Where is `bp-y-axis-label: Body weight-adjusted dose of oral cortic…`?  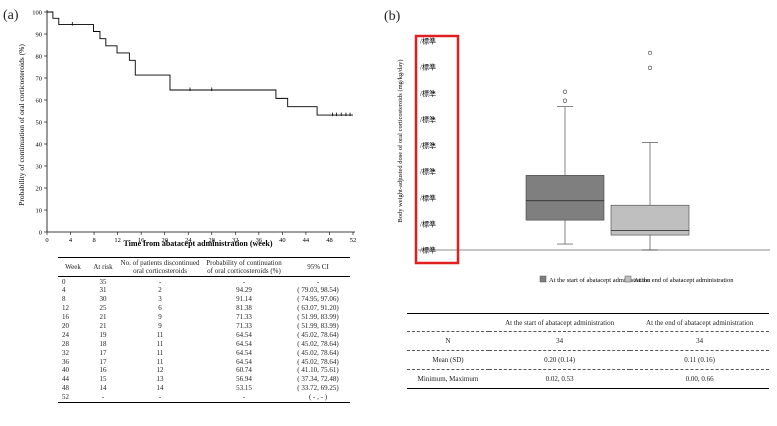
bp-y-axis-label: Body weight-adjusted dose of oral cortic… is located at coordinates (400, 140).